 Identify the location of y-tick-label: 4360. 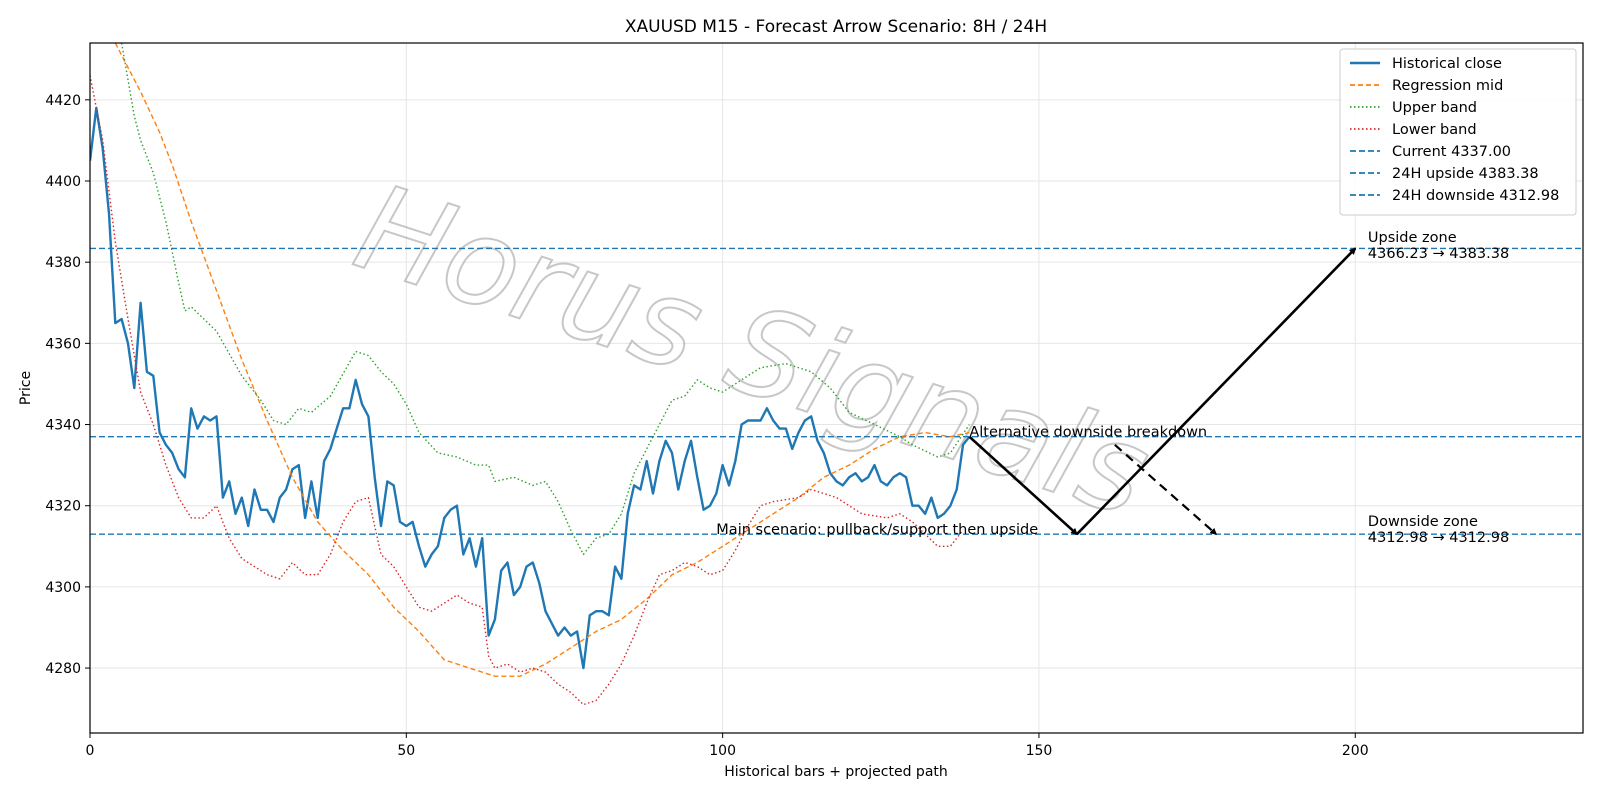
(63, 344).